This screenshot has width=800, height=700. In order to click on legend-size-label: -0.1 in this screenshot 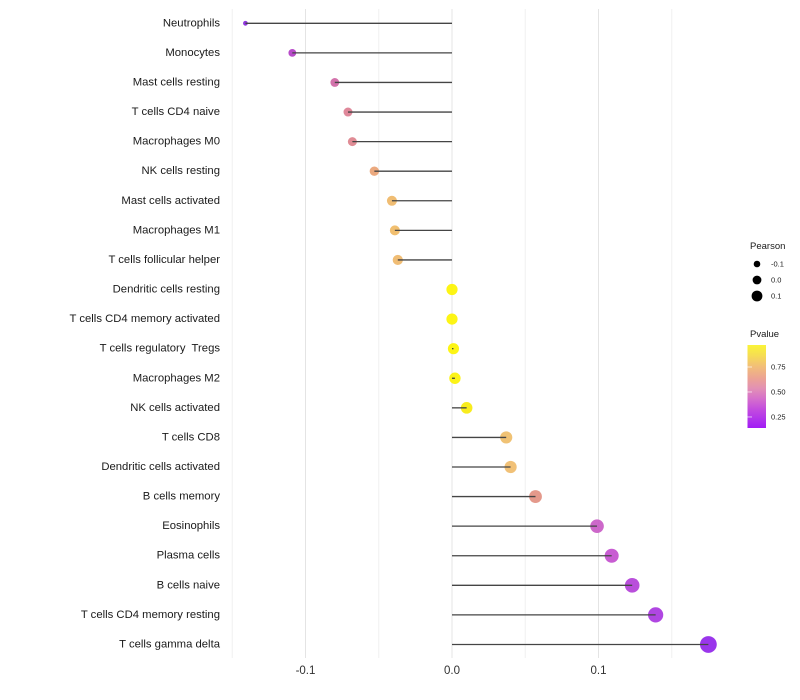, I will do `click(777, 264)`.